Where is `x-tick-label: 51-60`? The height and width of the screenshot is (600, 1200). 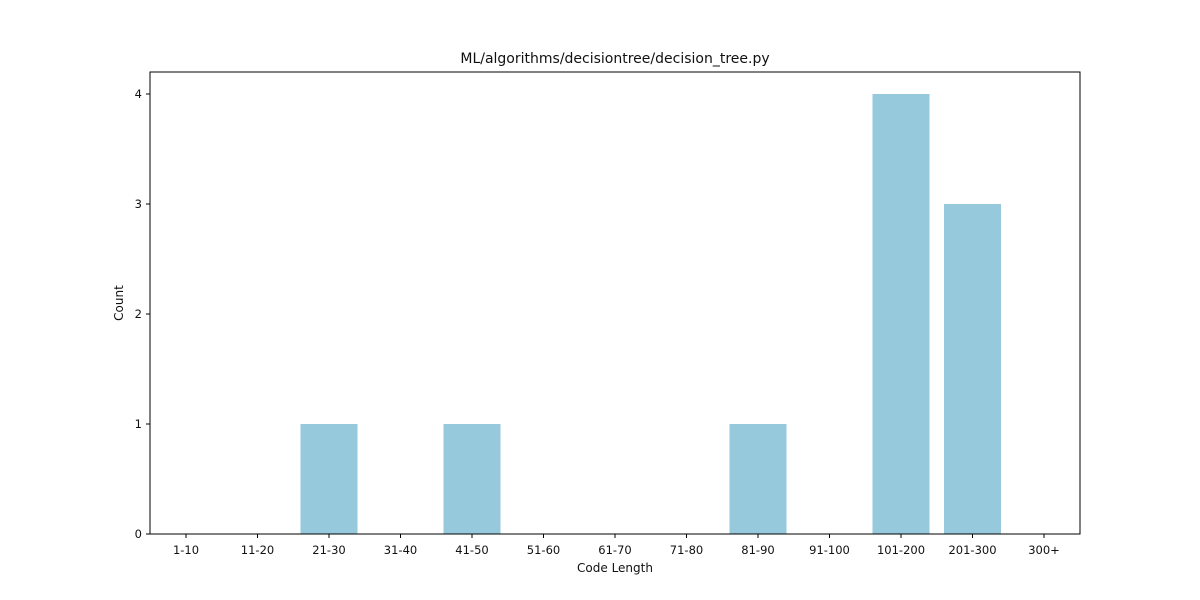 x-tick-label: 51-60 is located at coordinates (543, 550).